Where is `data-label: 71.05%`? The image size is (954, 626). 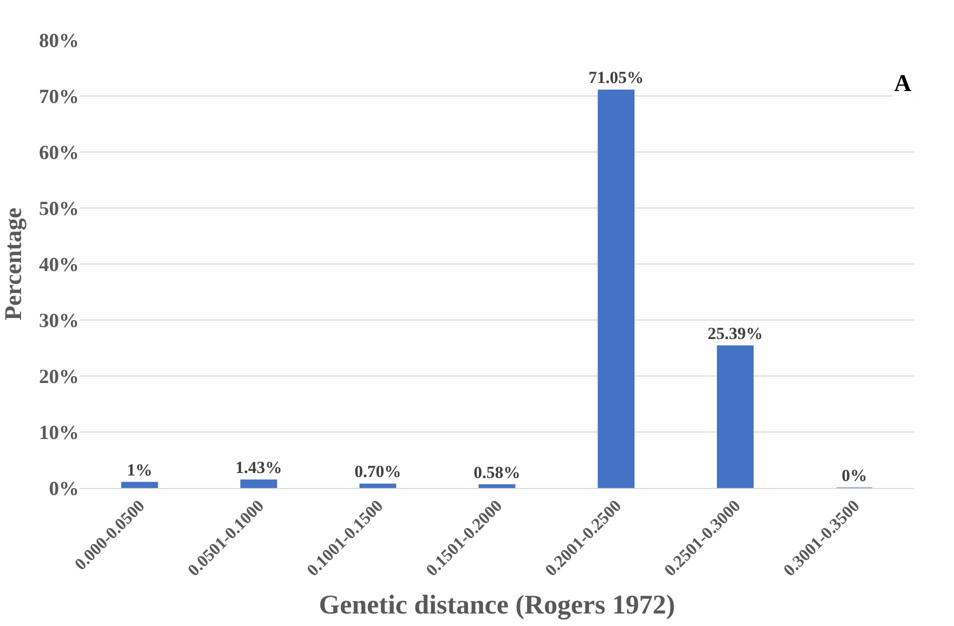 data-label: 71.05% is located at coordinates (616, 78).